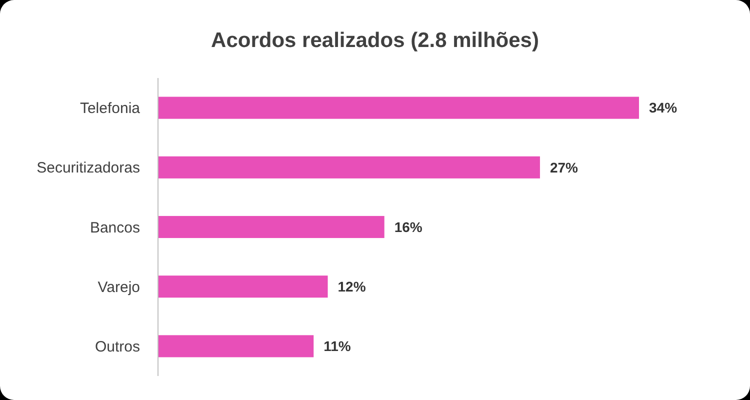 The width and height of the screenshot is (750, 400). What do you see at coordinates (564, 167) in the screenshot?
I see `data-label: 27%` at bounding box center [564, 167].